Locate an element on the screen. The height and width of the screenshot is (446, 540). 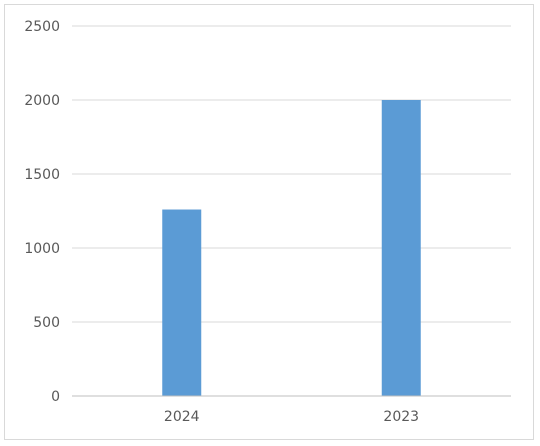
y-tick-label: 500 is located at coordinates (46, 323).